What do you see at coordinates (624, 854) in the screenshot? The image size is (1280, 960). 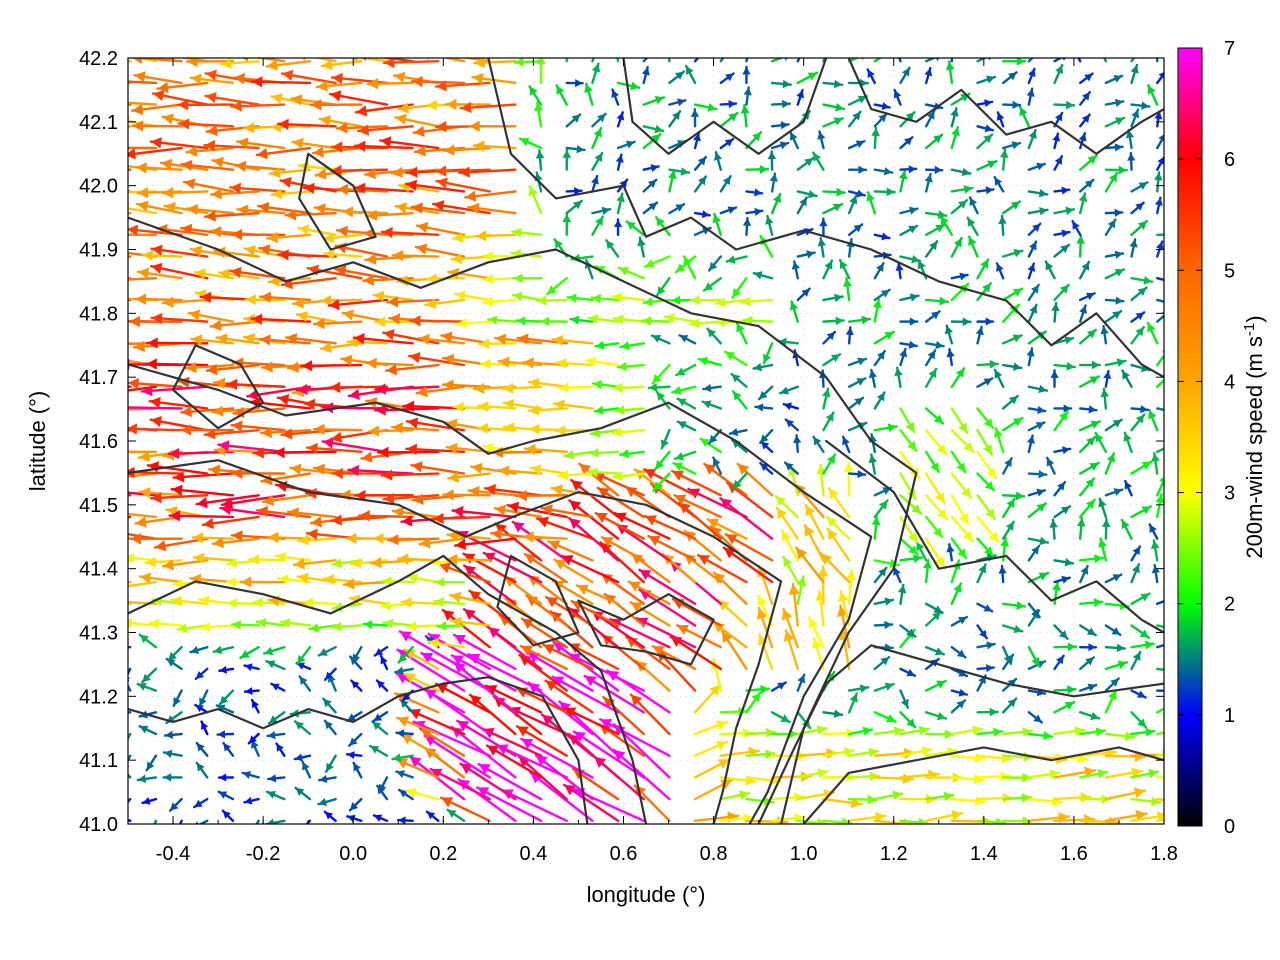 I see `x-tick-label: 0.6` at bounding box center [624, 854].